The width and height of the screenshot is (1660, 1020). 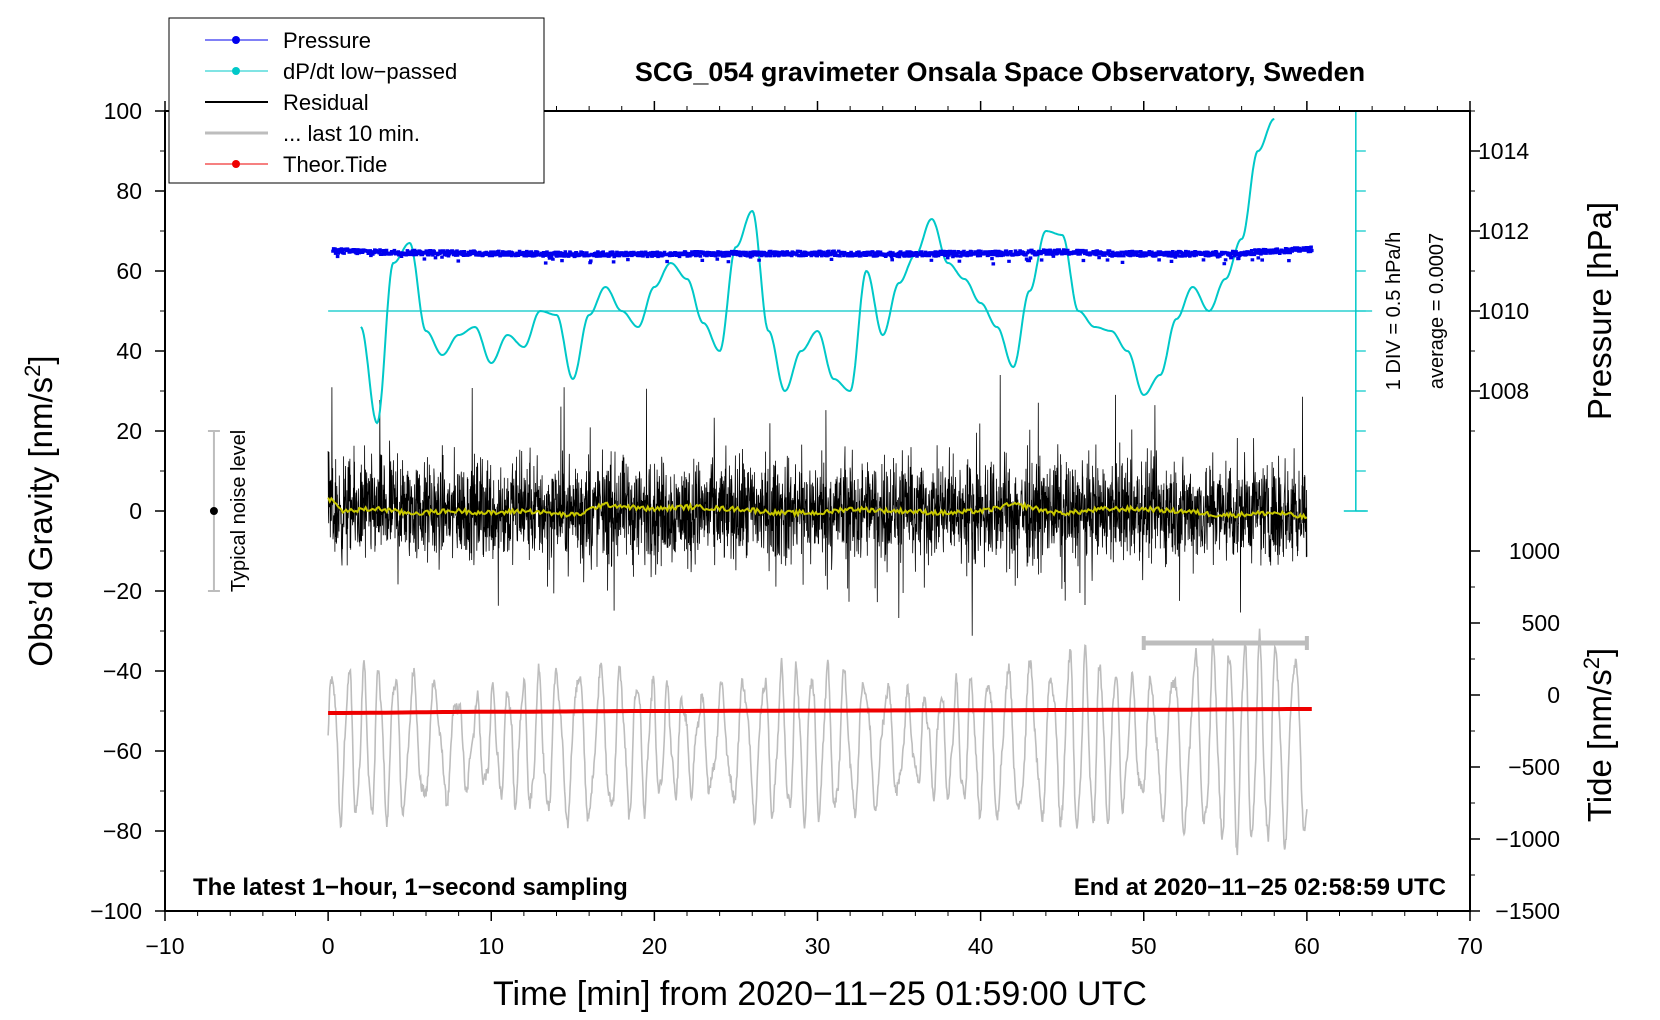 I want to click on y-tick-label: 80, so click(x=129, y=191).